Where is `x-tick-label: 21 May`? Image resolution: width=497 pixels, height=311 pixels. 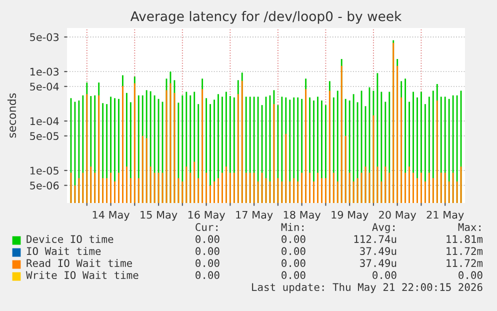
x-tick-label: 21 May is located at coordinates (445, 215).